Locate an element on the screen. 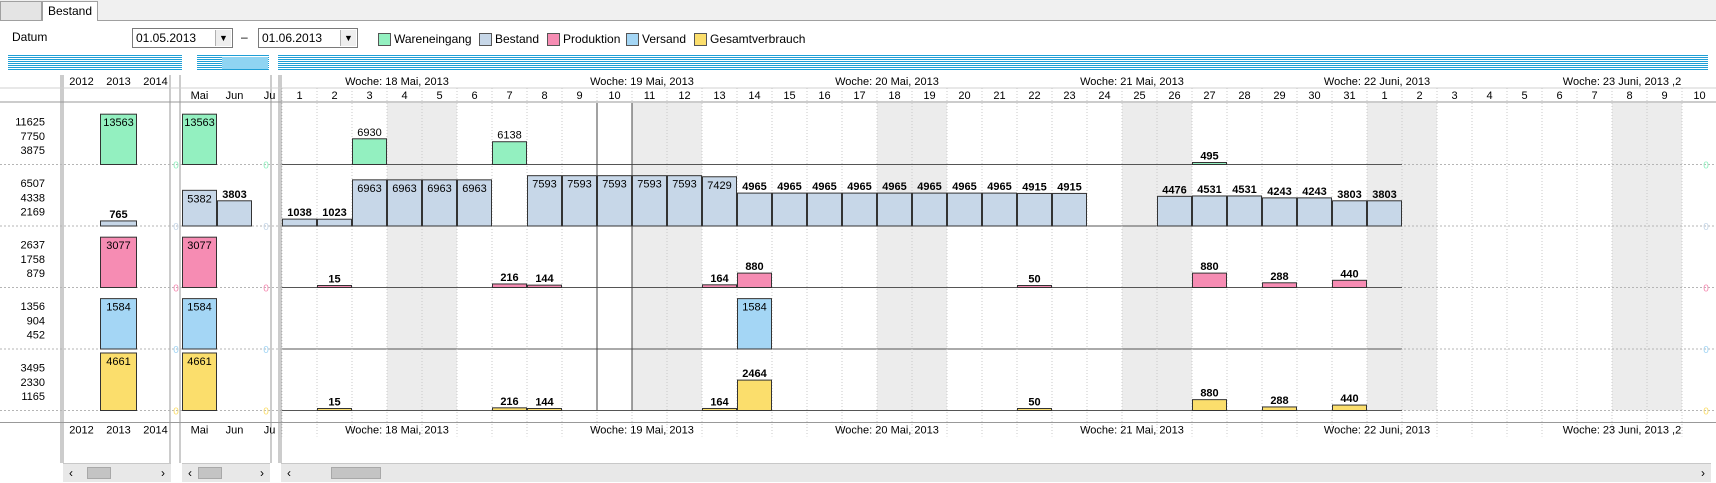  date-to-select: 01.06.2013 ▼ is located at coordinates (308, 38).